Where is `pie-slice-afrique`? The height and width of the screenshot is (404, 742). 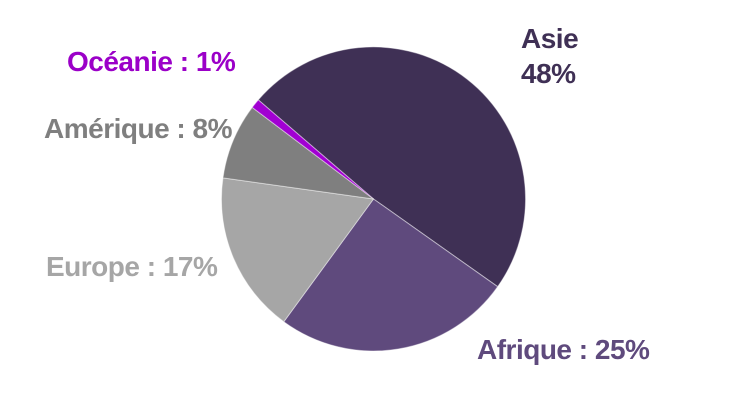 pie-slice-afrique is located at coordinates (391, 275).